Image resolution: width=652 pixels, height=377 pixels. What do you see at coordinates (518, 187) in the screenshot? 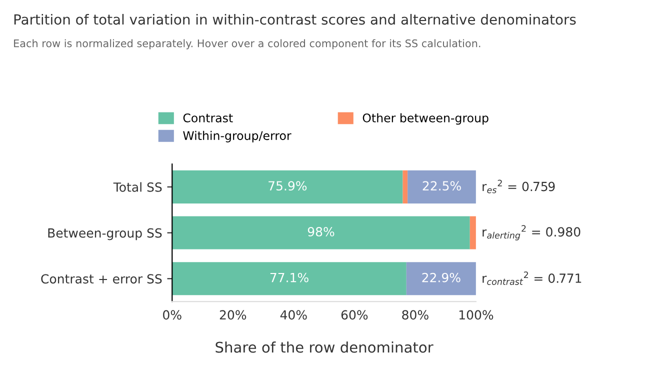
I see `text: r$_{es}$$^{2}$ = 0.759` at bounding box center [518, 187].